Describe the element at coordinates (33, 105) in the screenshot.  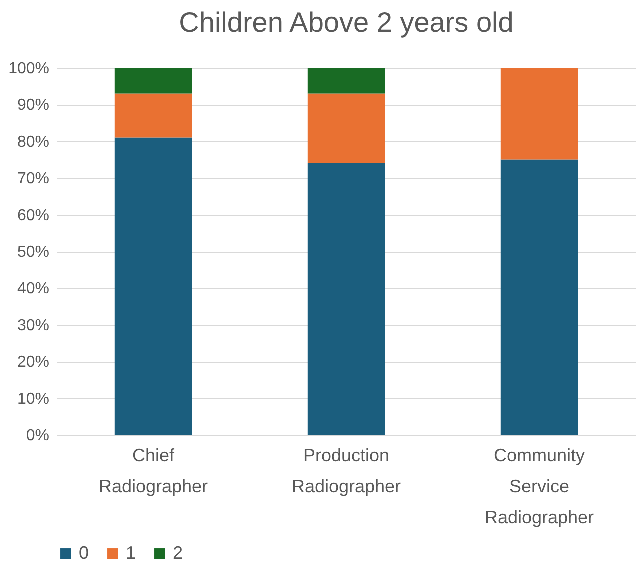
I see `y-tick-label: 90%` at that location.